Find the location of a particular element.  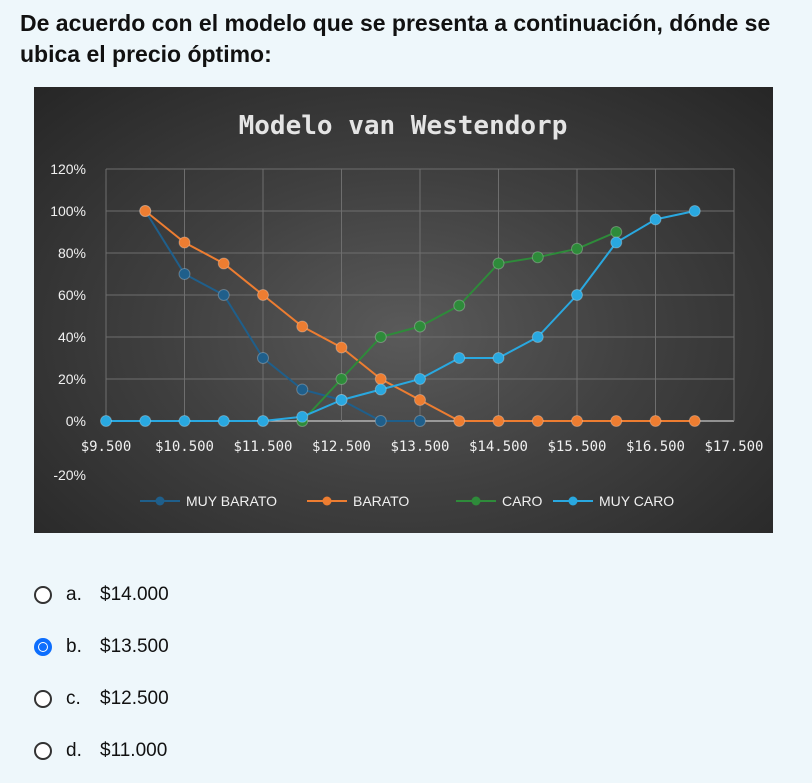

x-tick-label: $11.500 is located at coordinates (262, 447).